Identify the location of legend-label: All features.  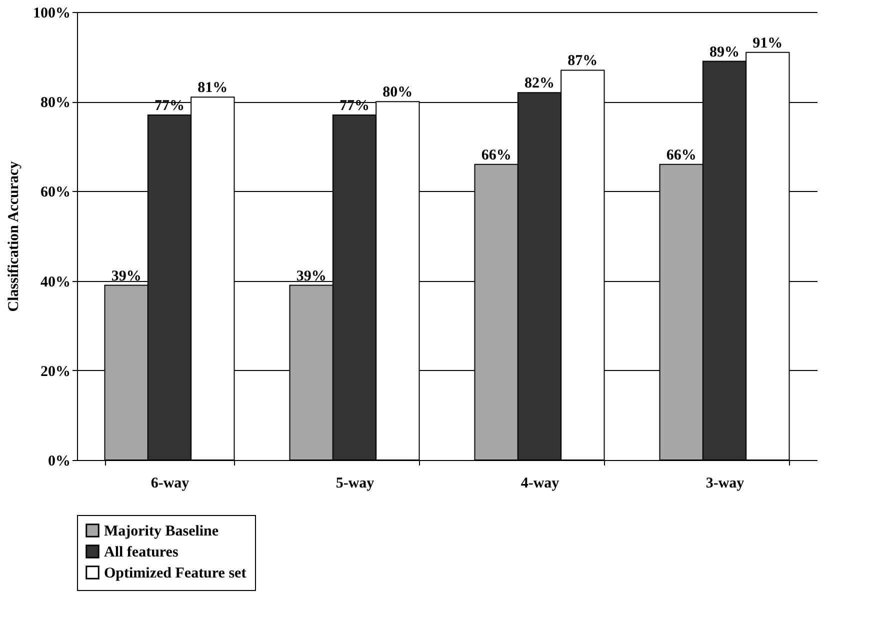
(141, 552).